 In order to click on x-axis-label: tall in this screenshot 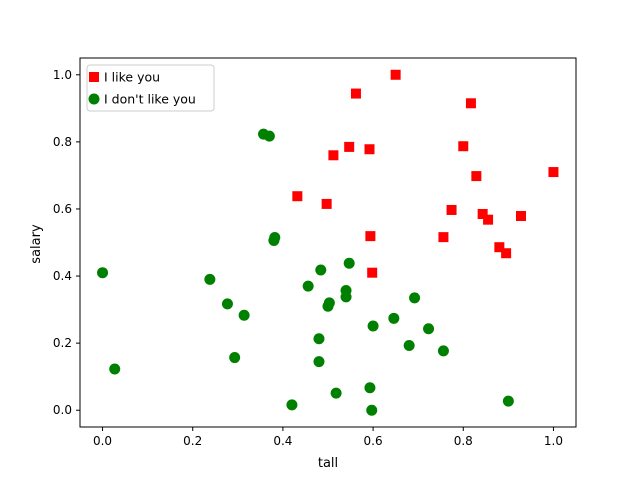, I will do `click(328, 463)`.